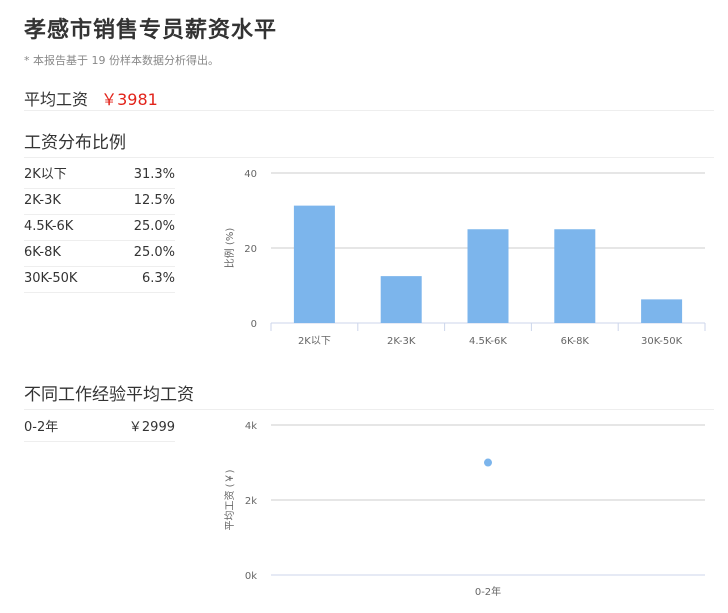  What do you see at coordinates (369, 98) in the screenshot?
I see `average-salary-row: 平均工资 ￥3981` at bounding box center [369, 98].